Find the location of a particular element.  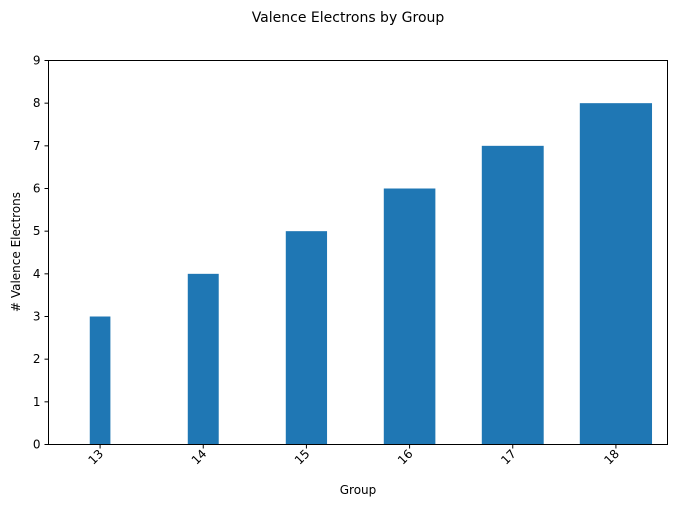

x-tick-label-16: 16 is located at coordinates (405, 457).